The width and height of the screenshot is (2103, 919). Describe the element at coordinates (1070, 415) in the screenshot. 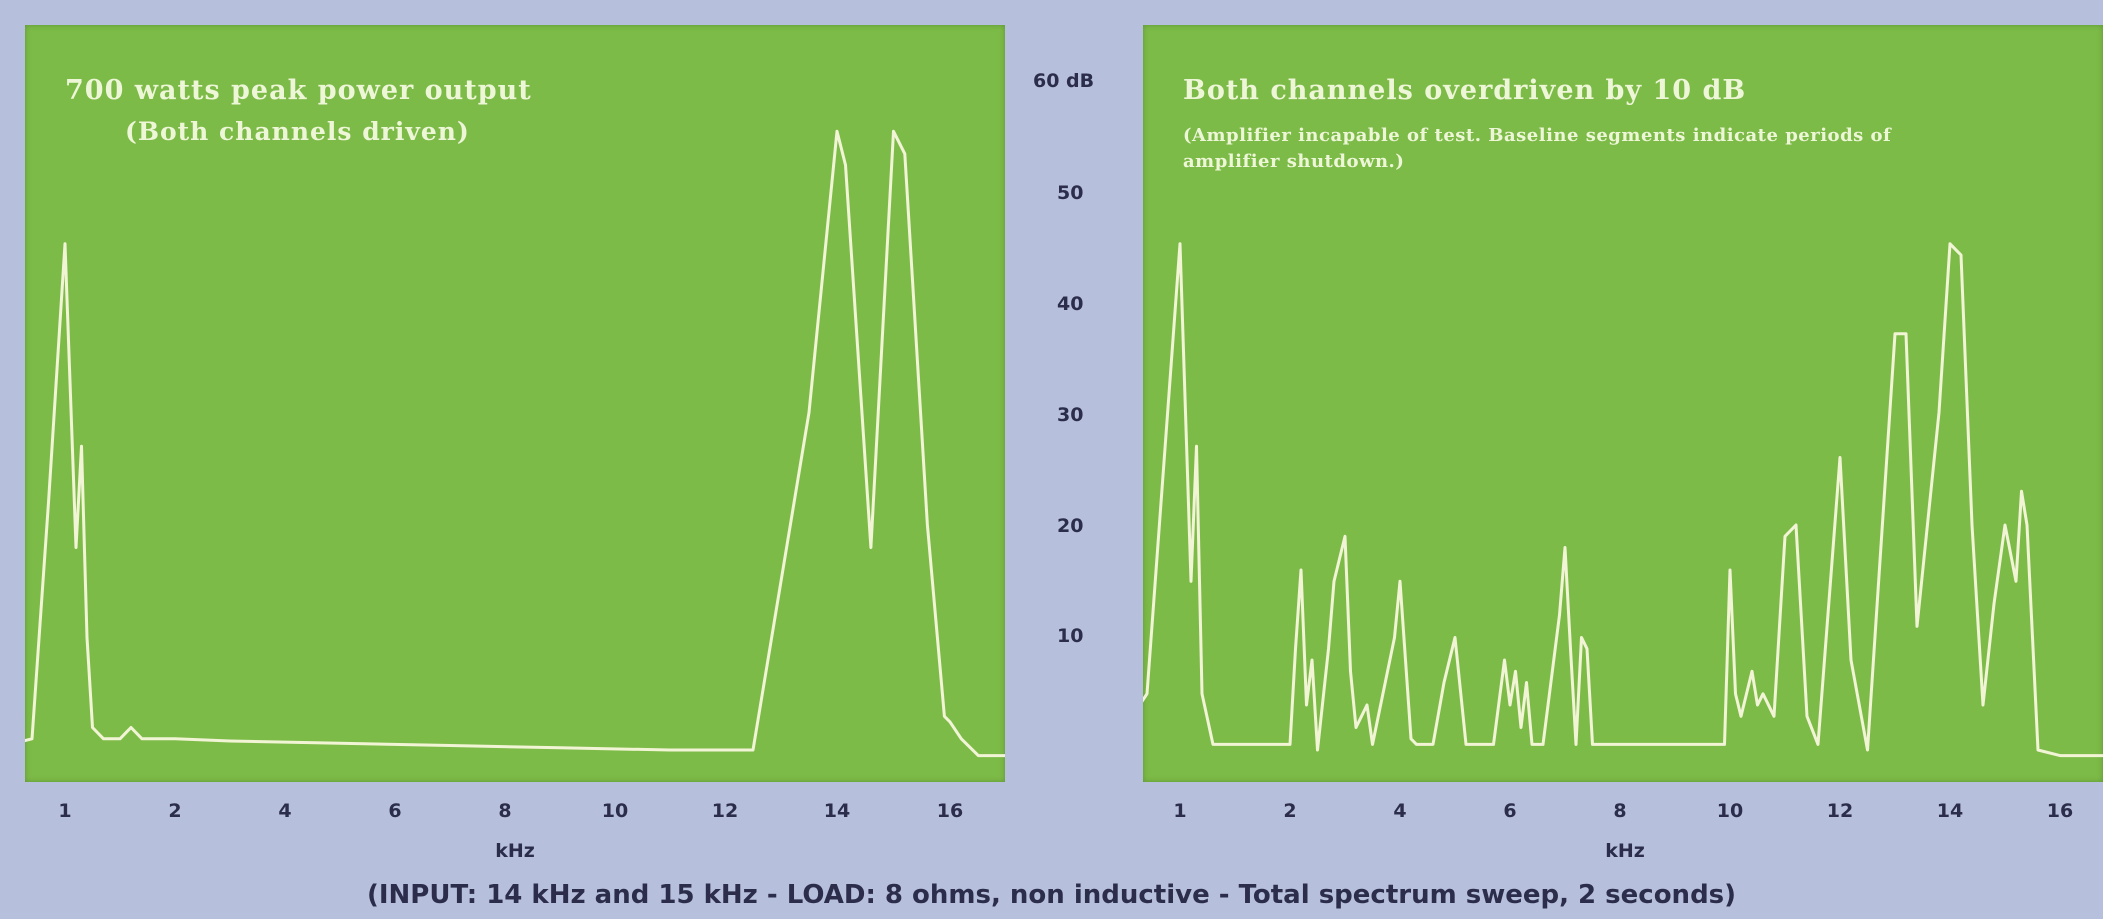

I see `y-tick-label: 30` at that location.